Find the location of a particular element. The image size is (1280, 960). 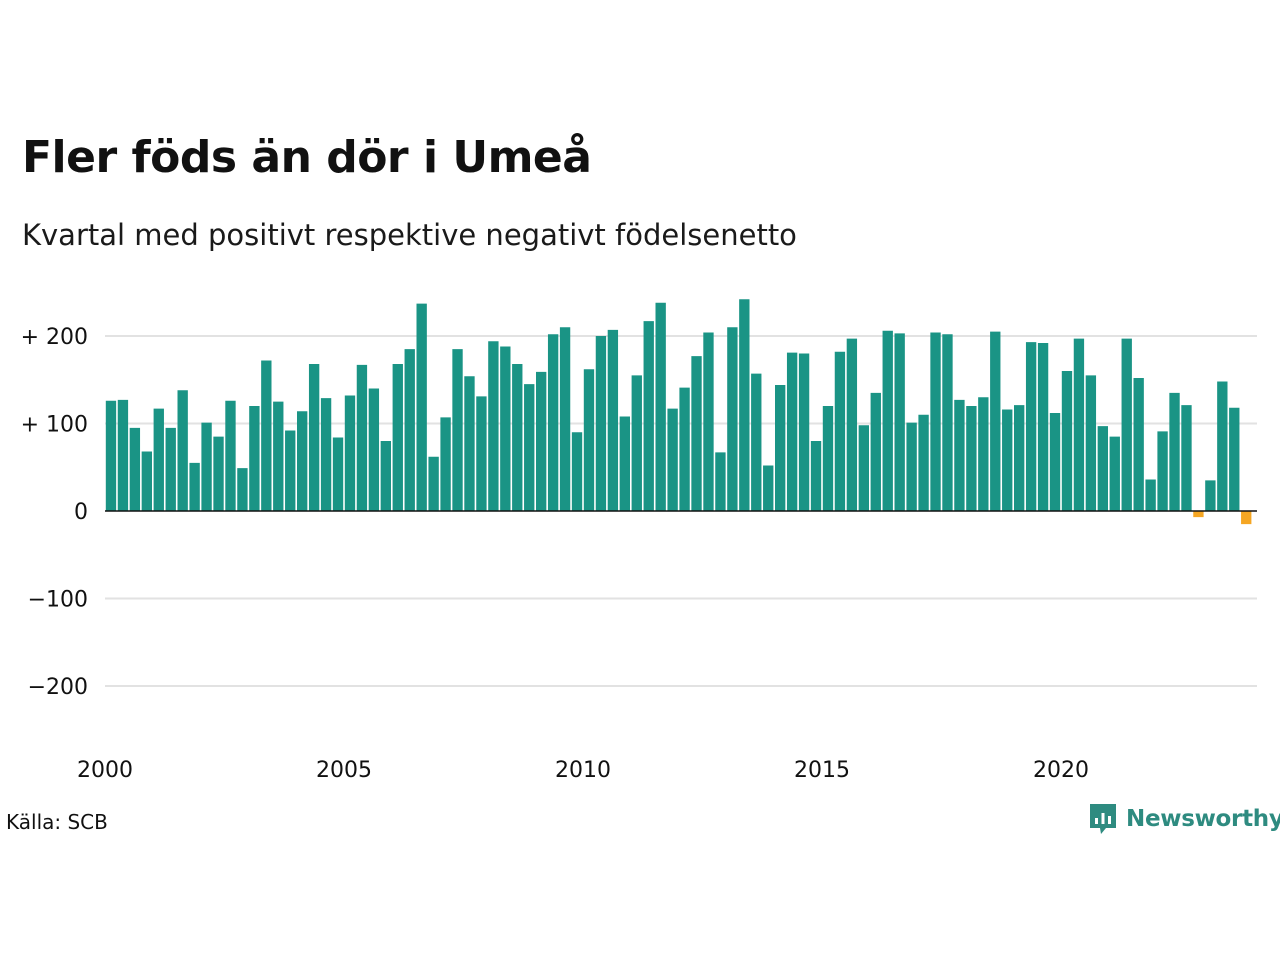

source-label: Källa: SCB is located at coordinates (57, 822).